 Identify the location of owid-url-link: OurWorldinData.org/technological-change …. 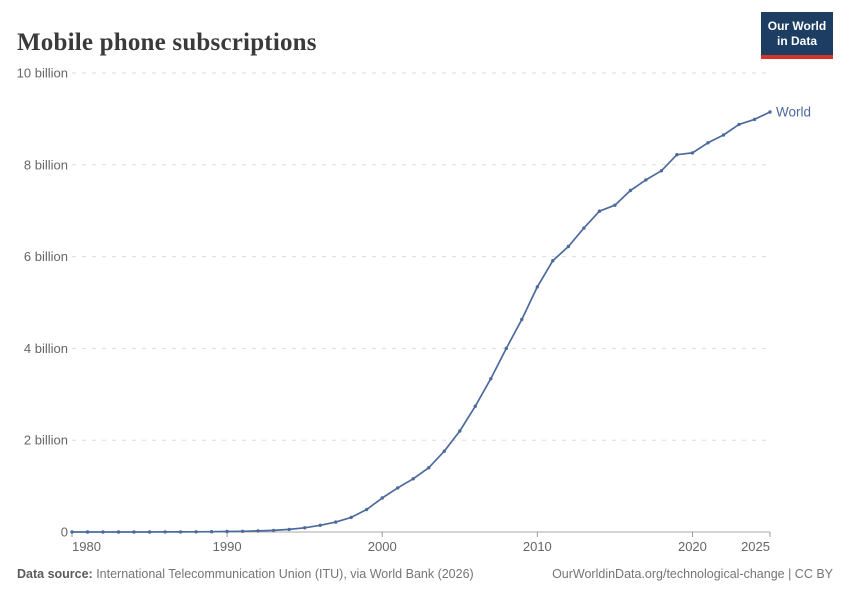
(692, 574).